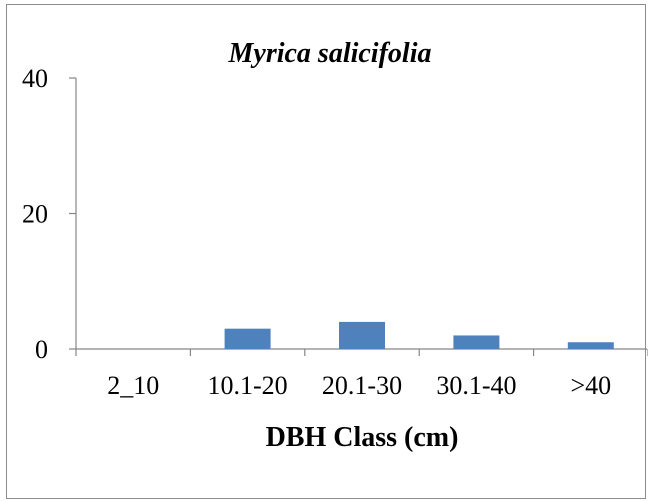 Image resolution: width=648 pixels, height=501 pixels. I want to click on y-tick-label: 40, so click(35, 78).